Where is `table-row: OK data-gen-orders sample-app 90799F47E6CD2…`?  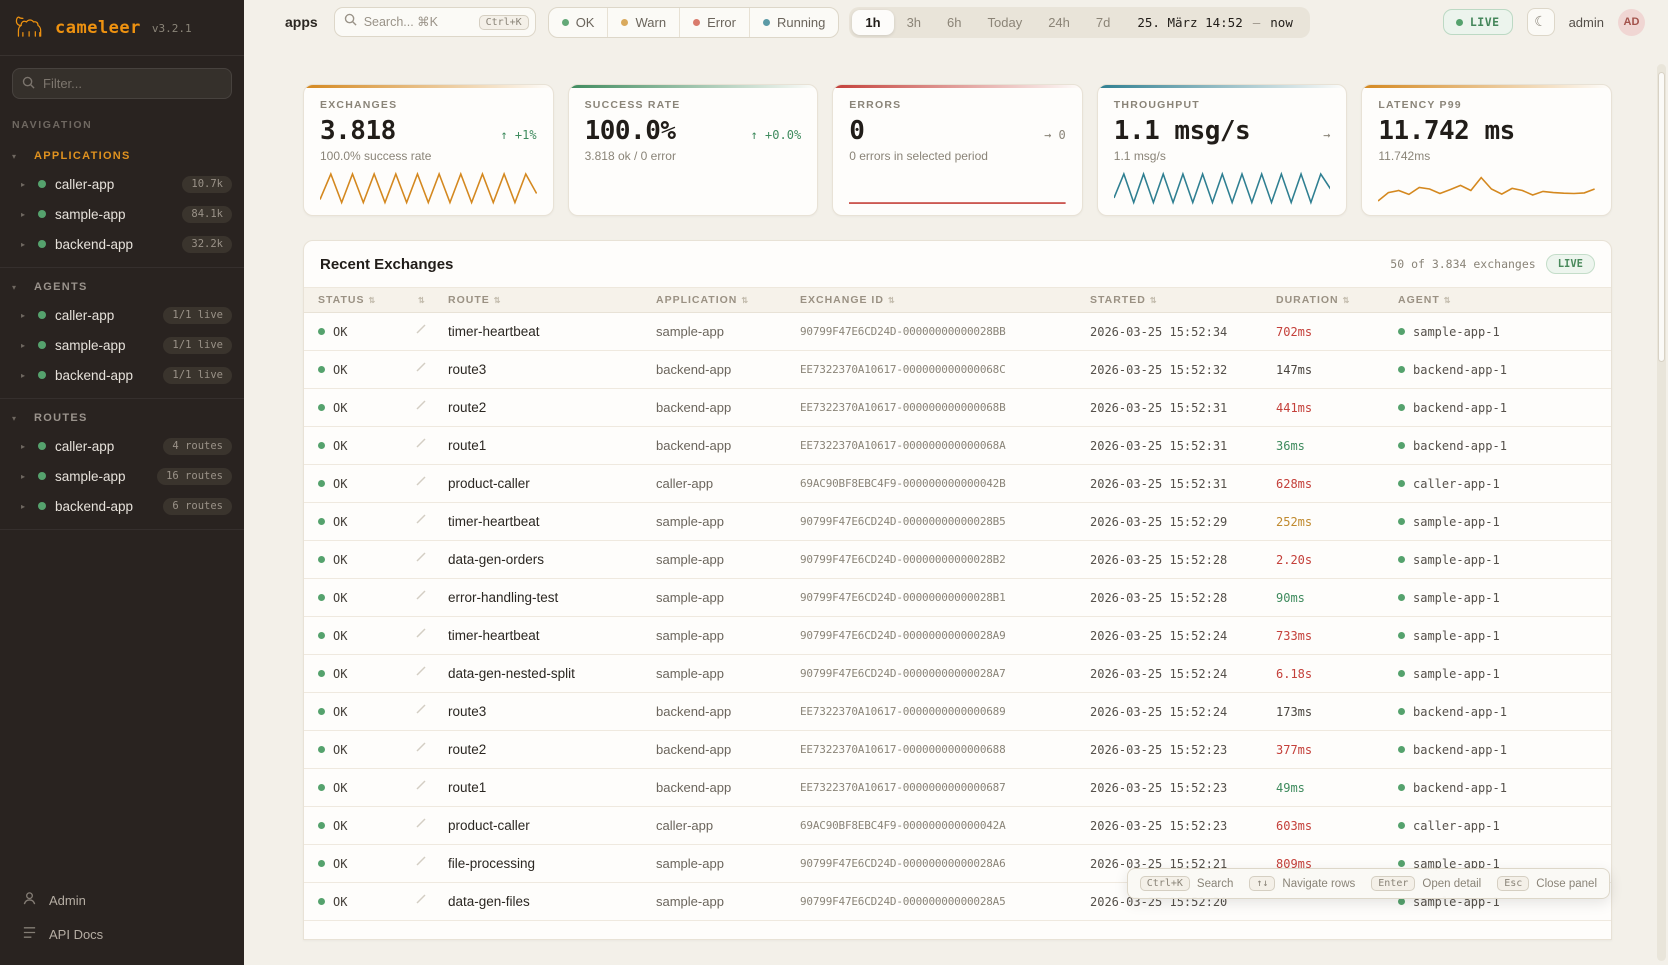
table-row: OK data-gen-orders sample-app 90799F47E6CD2… is located at coordinates (957, 560).